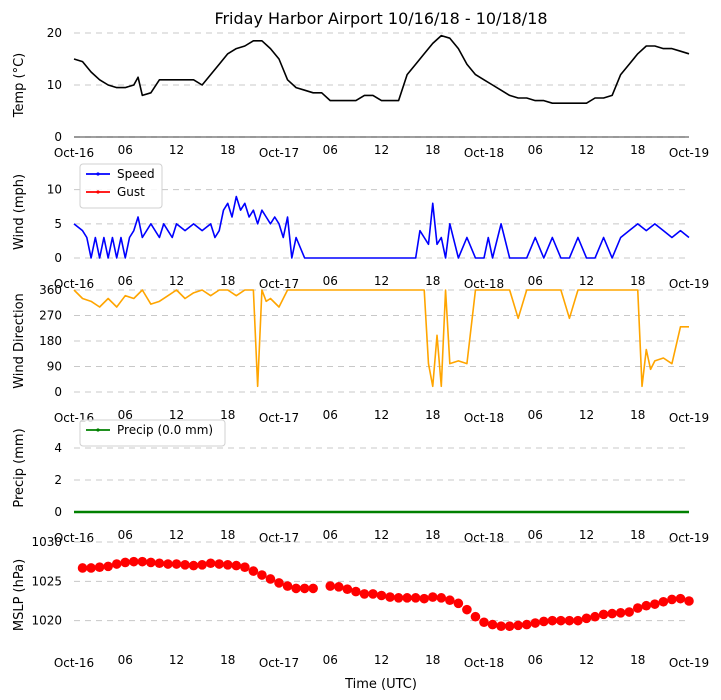  What do you see at coordinates (58, 224) in the screenshot?
I see `y-tick-label: 5` at bounding box center [58, 224].